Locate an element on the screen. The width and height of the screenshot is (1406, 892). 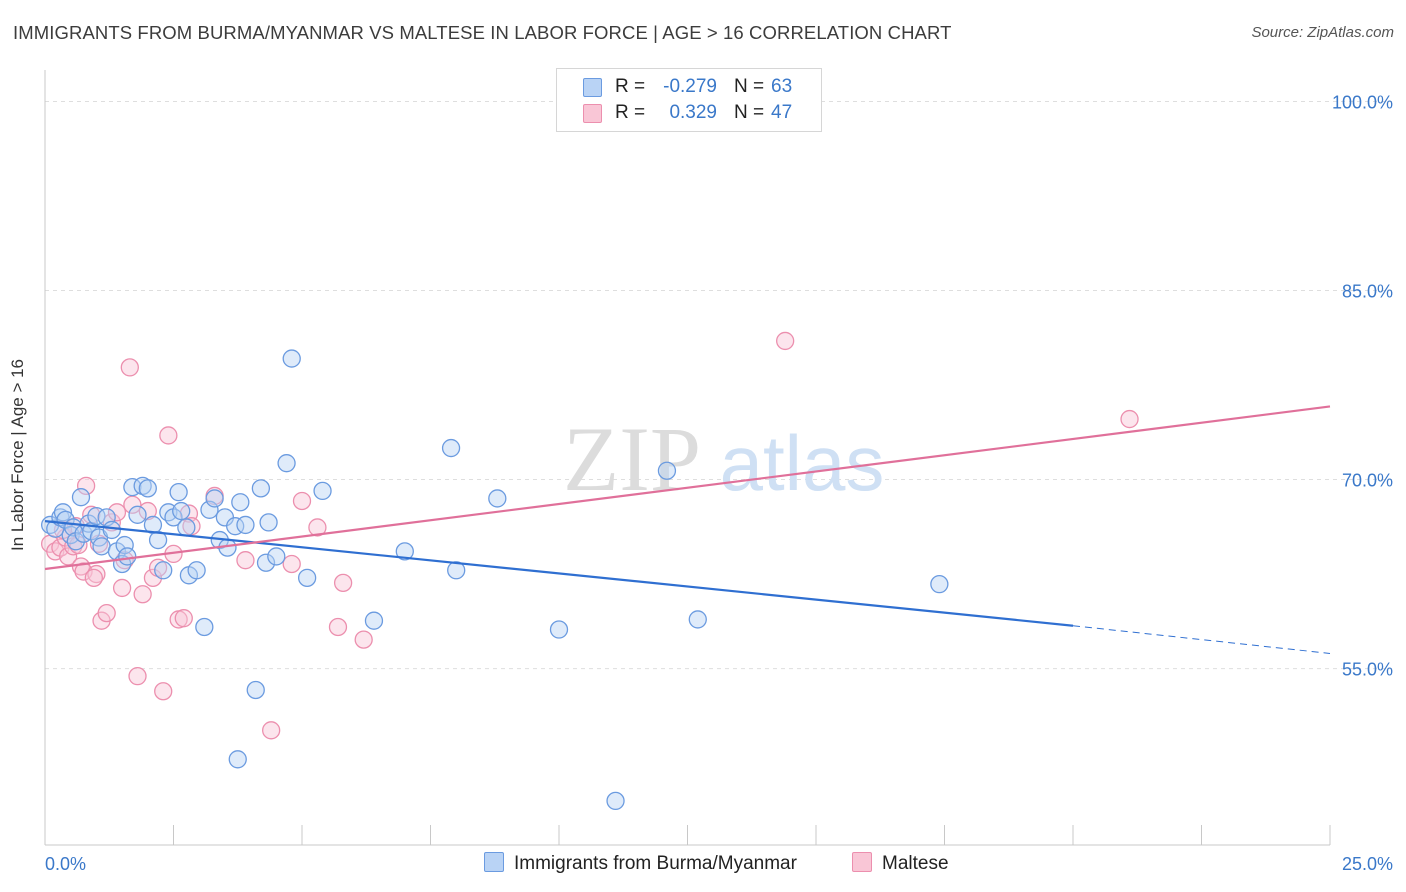
trend-line-burma-extension is located at coordinates (1201, 639).